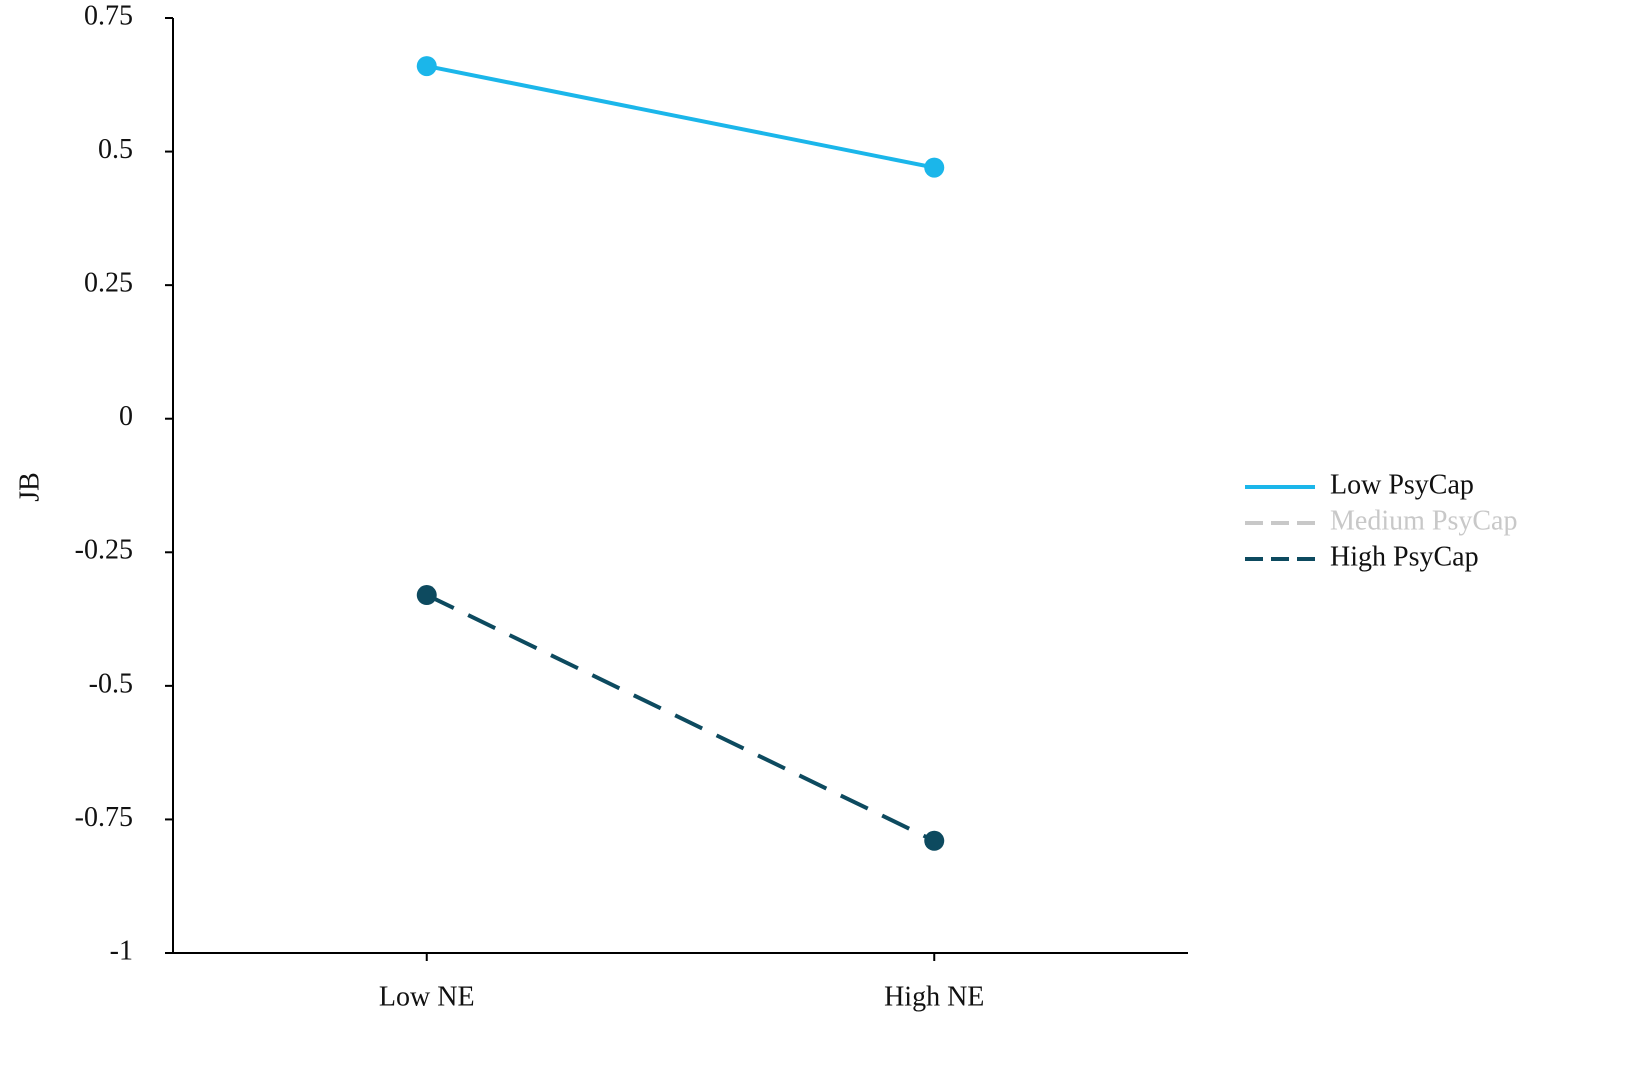  I want to click on y-tick-label: 0, so click(126, 416).